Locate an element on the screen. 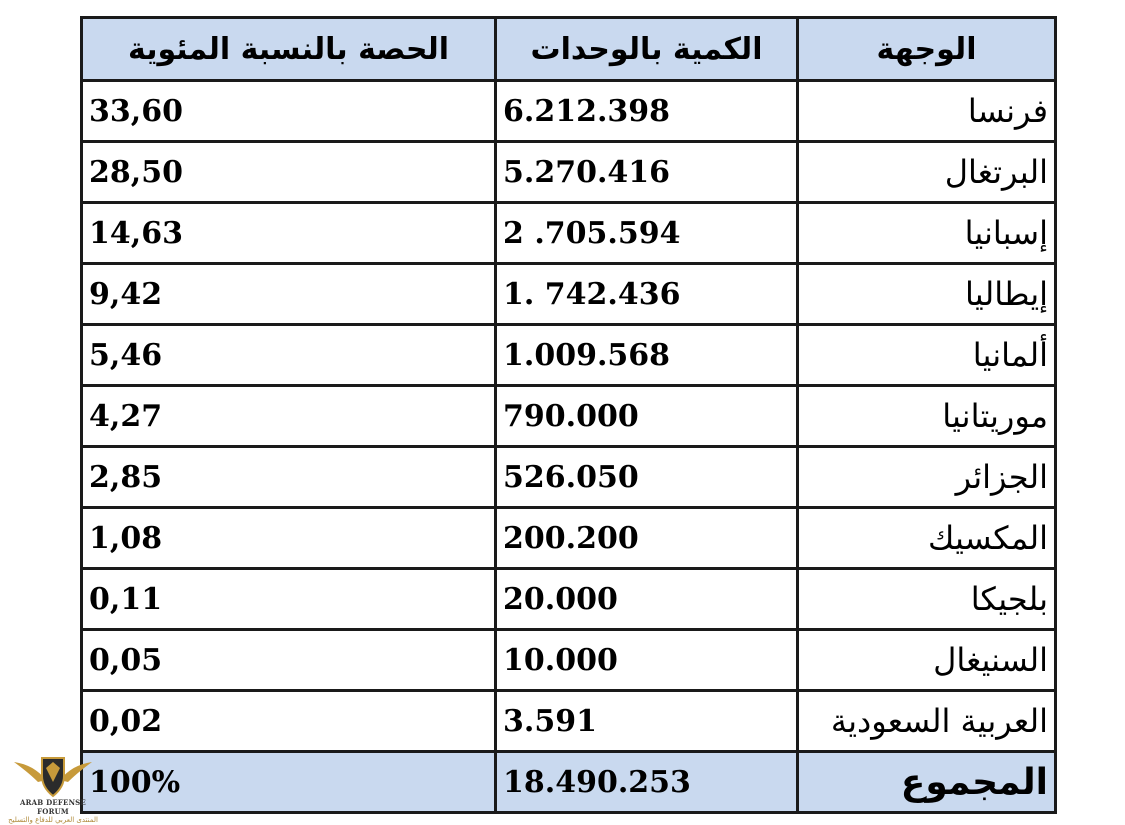 Image resolution: width=1125 pixels, height=825 pixels. quantity-cell: 526.050 is located at coordinates (646, 477).